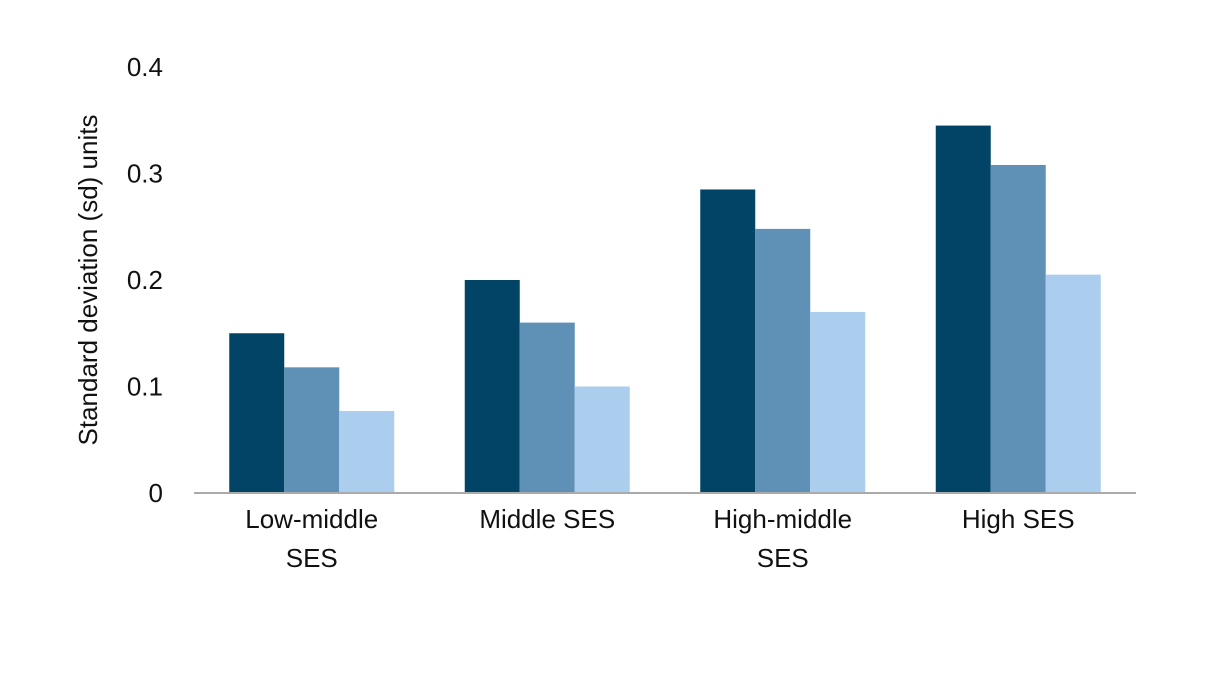 The height and width of the screenshot is (700, 1216). I want to click on x-category-label: Middle SES, so click(547, 519).